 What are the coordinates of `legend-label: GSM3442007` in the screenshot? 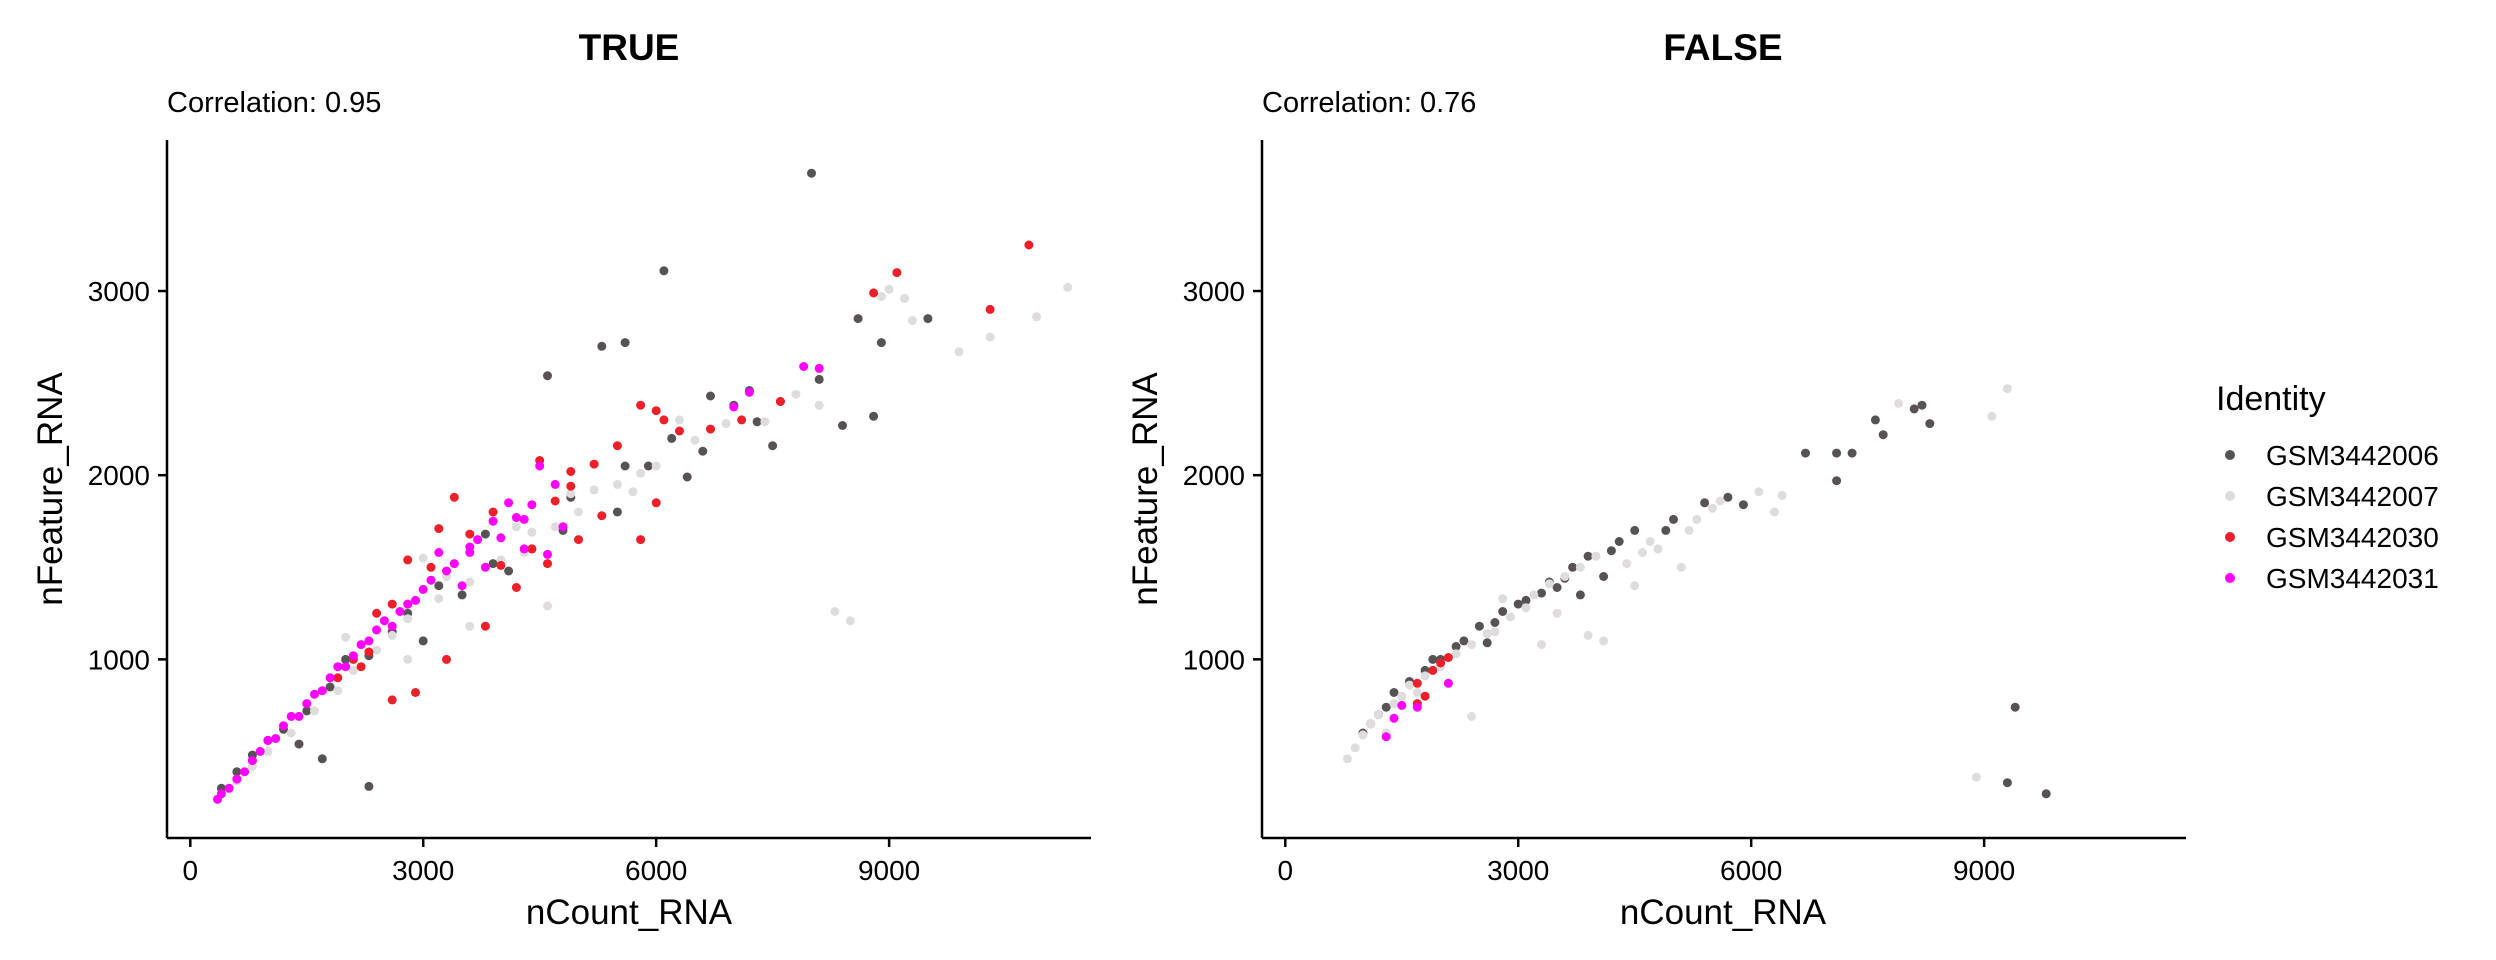 It's located at (2352, 496).